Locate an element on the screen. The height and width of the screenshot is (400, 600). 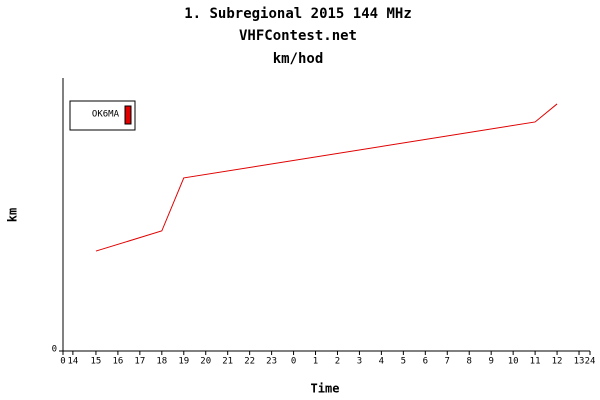
x-tick-label: 17 is located at coordinates (139, 362).